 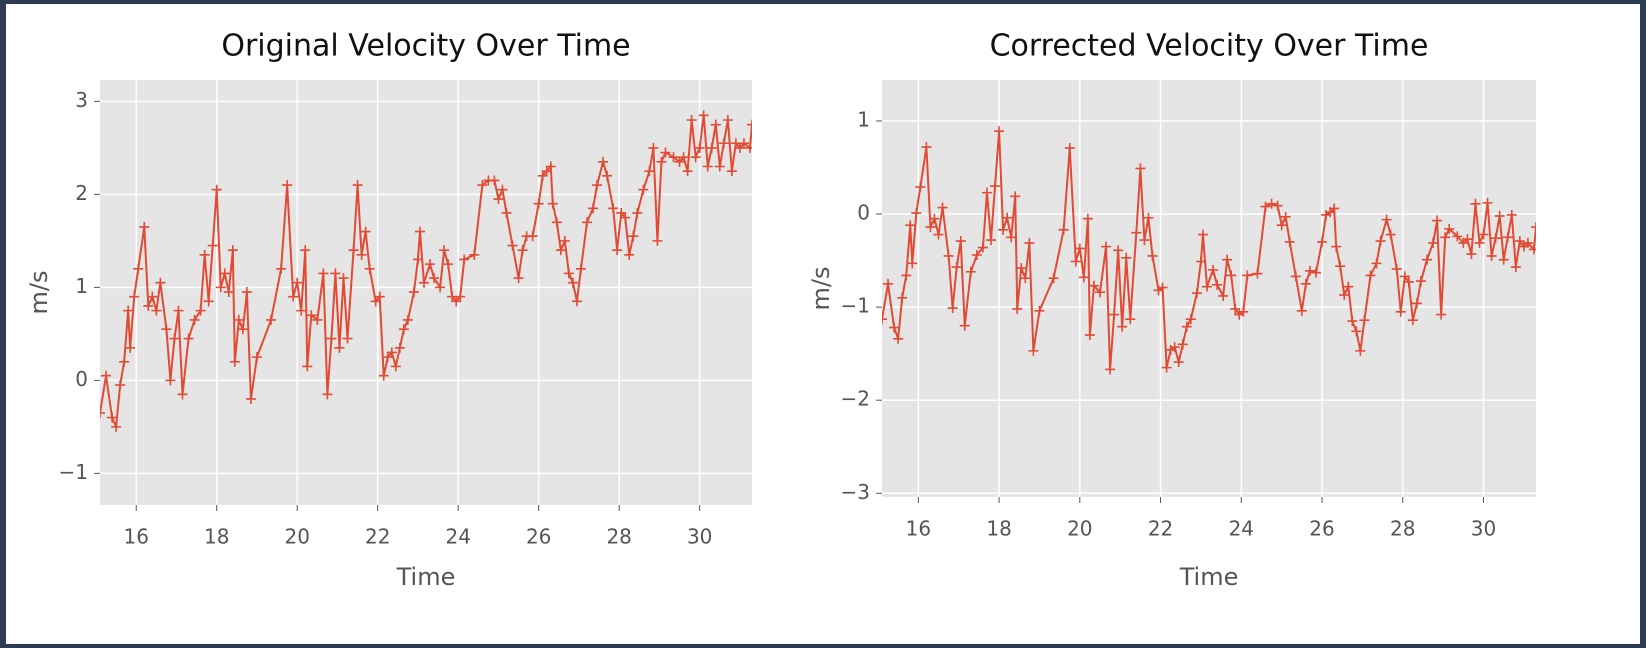 What do you see at coordinates (1483, 529) in the screenshot?
I see `x-tick-label: 30` at bounding box center [1483, 529].